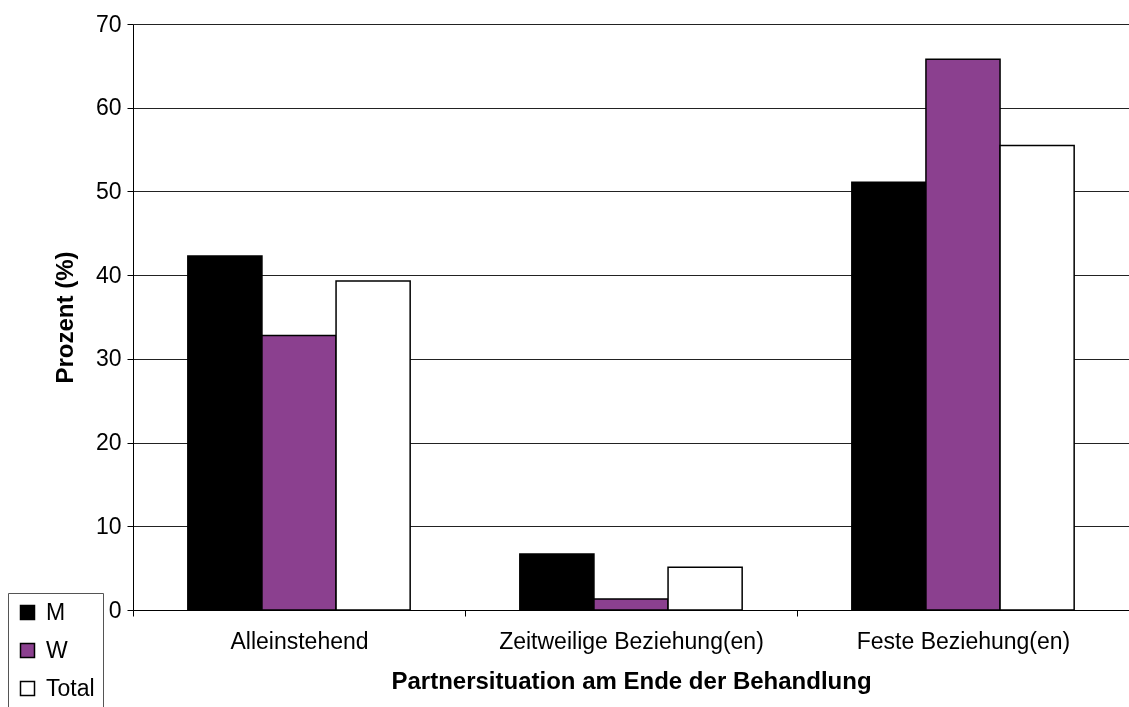 The width and height of the screenshot is (1129, 707). Describe the element at coordinates (299, 640) in the screenshot. I see `x-tick-label: Alleinstehend` at that location.